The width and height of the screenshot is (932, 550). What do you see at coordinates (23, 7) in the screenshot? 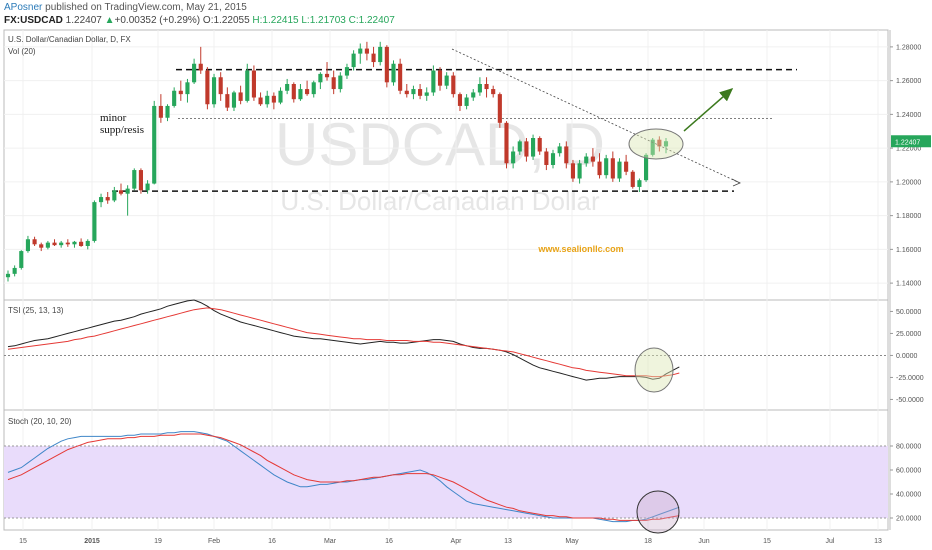
I see `author-link: APosner` at bounding box center [23, 7].